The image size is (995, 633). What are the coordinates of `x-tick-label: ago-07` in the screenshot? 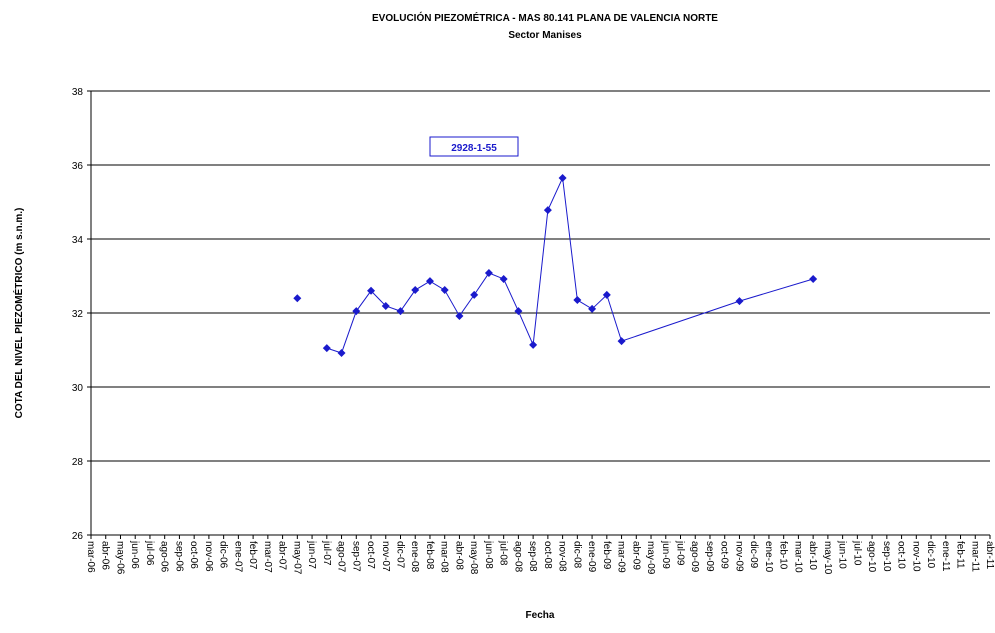 It's located at (341, 557).